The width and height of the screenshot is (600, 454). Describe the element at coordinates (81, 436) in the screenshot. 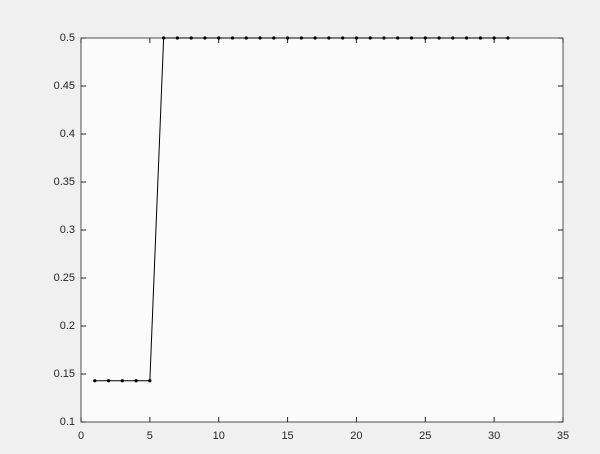

I see `x-tick-label: 0` at that location.